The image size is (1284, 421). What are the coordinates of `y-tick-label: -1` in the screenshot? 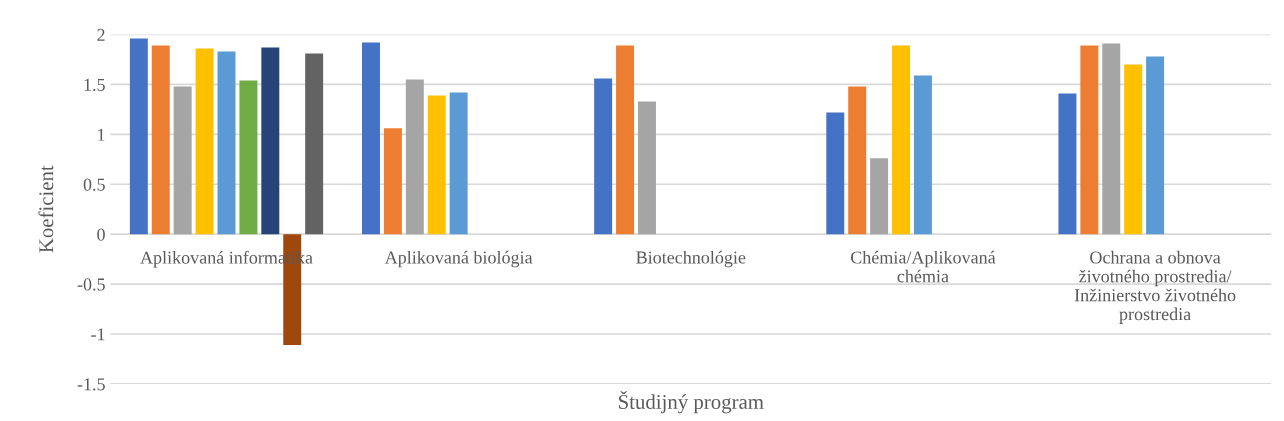 It's located at (98, 334).